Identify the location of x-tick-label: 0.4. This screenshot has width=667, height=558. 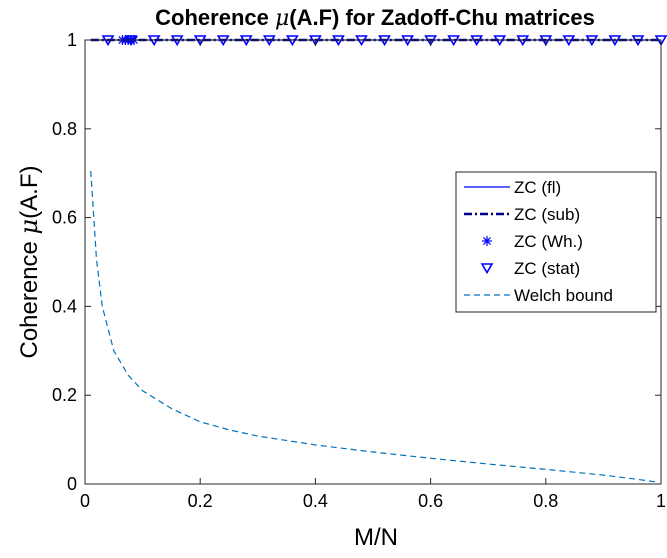
(315, 501).